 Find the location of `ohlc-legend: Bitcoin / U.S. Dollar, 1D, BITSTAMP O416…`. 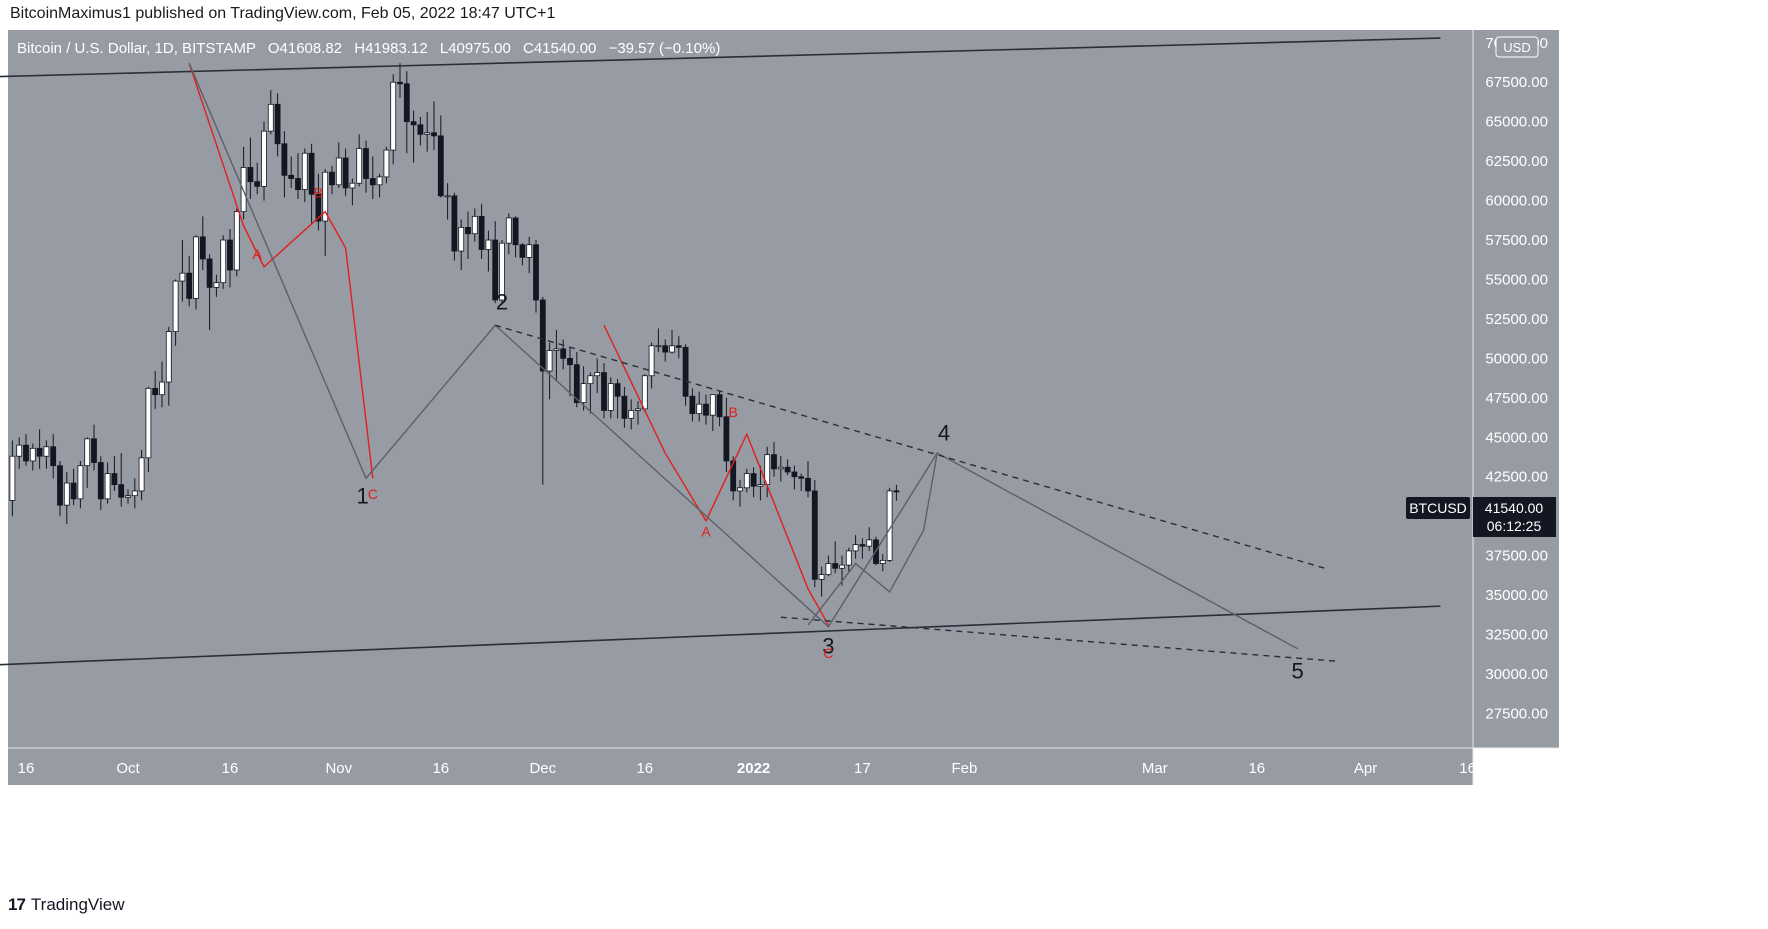

ohlc-legend: Bitcoin / U.S. Dollar, 1D, BITSTAMP O416… is located at coordinates (368, 48).